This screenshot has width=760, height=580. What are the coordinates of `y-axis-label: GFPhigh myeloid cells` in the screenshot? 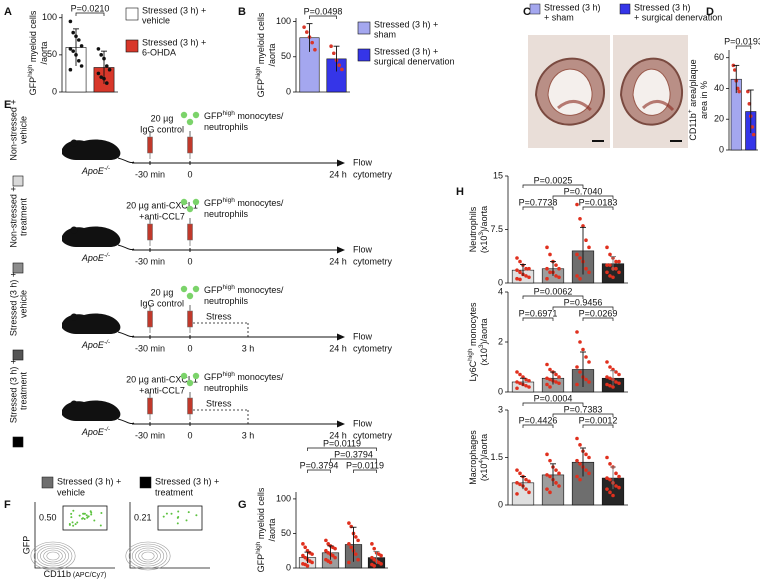 It's located at (260, 54).